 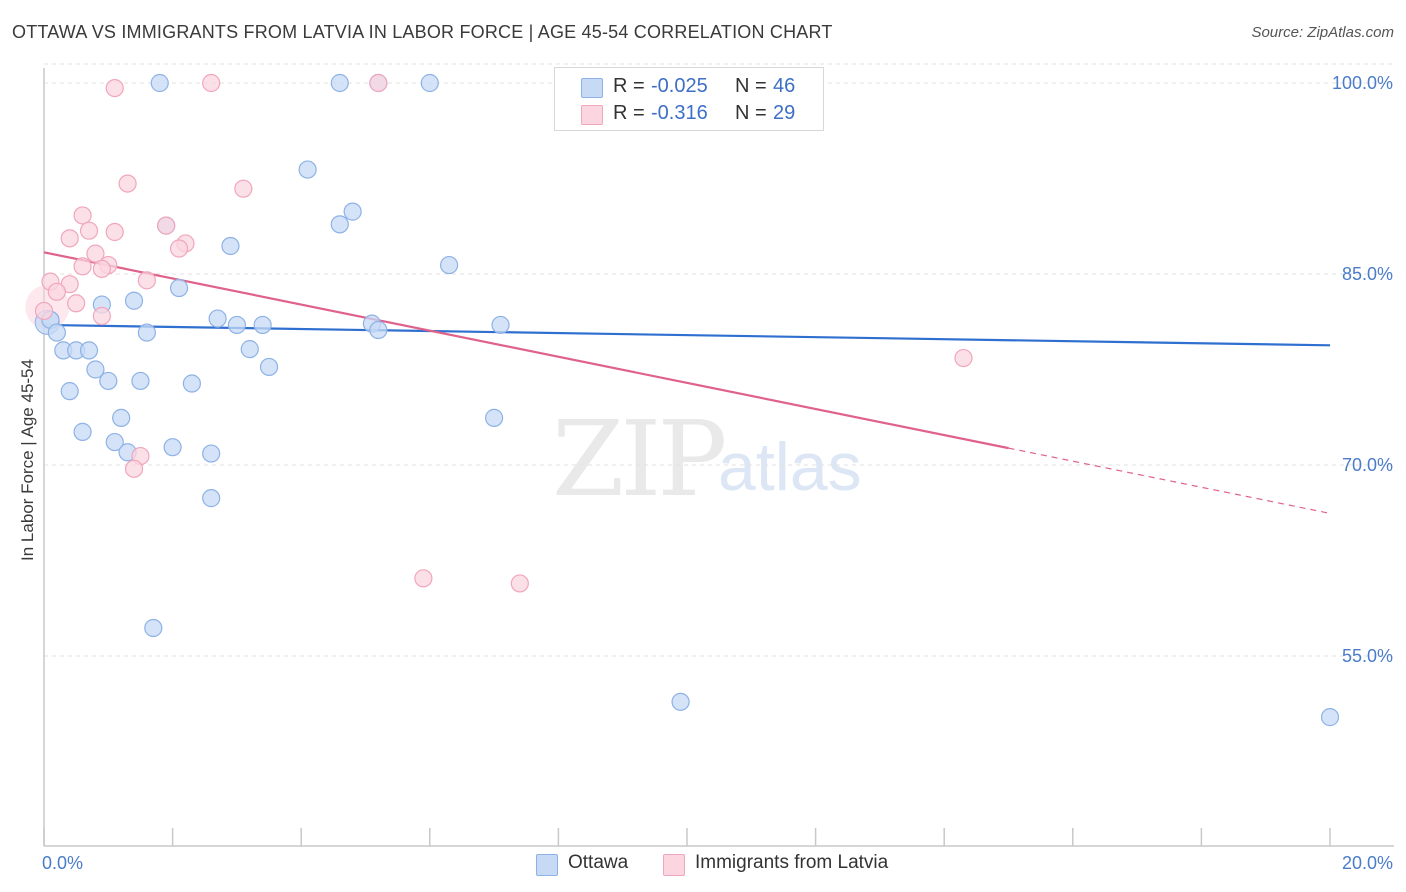 I want to click on y-tick-label: 100.0%, so click(x=1362, y=83).